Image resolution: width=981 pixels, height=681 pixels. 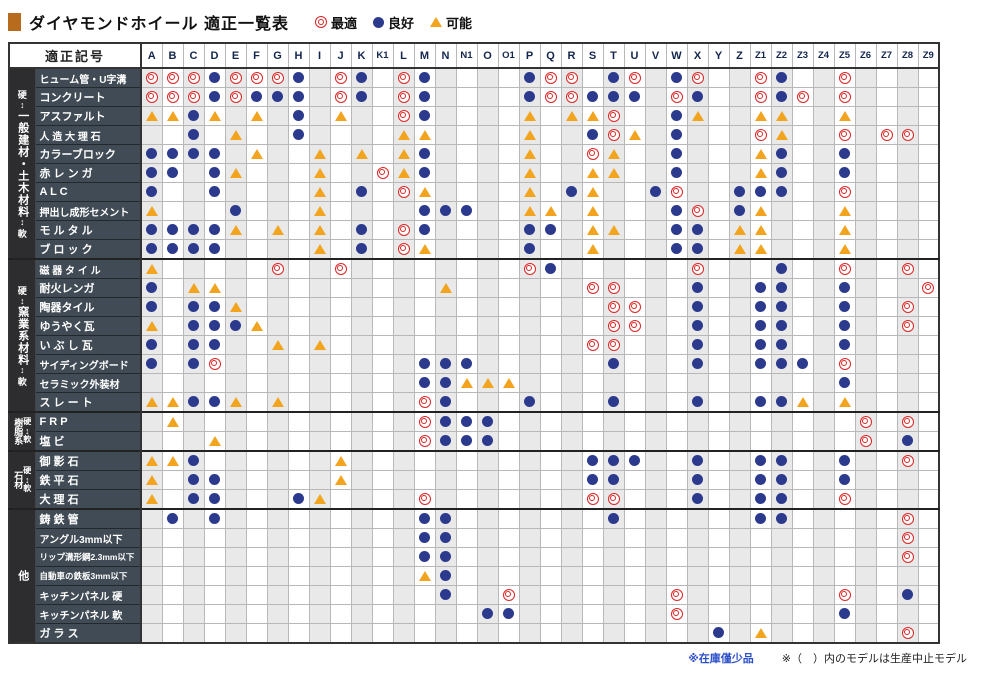 I want to click on column-header-V: V, so click(x=655, y=55).